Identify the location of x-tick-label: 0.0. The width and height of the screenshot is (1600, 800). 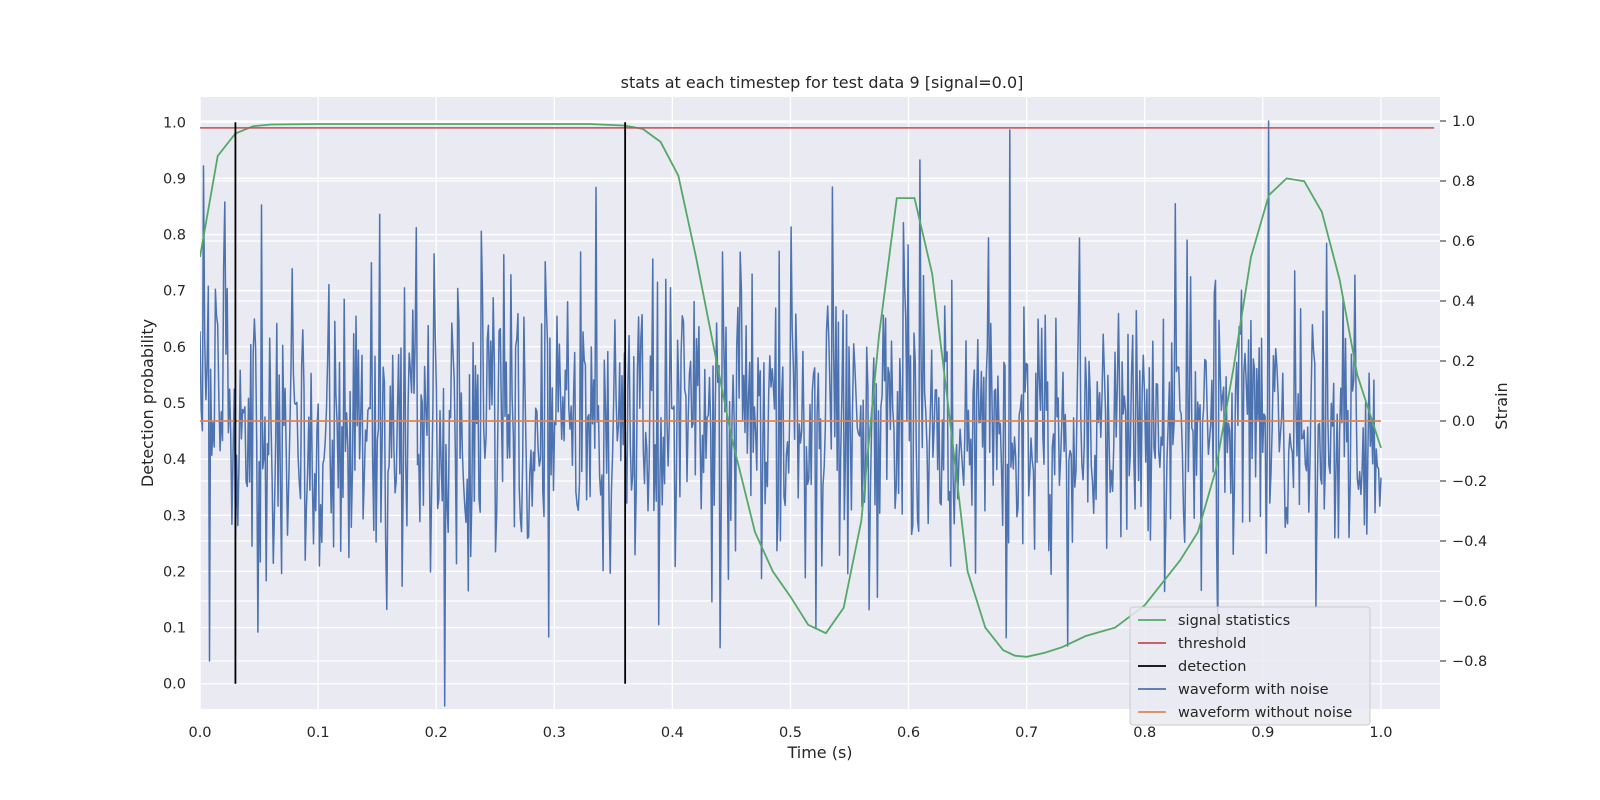
(199, 733).